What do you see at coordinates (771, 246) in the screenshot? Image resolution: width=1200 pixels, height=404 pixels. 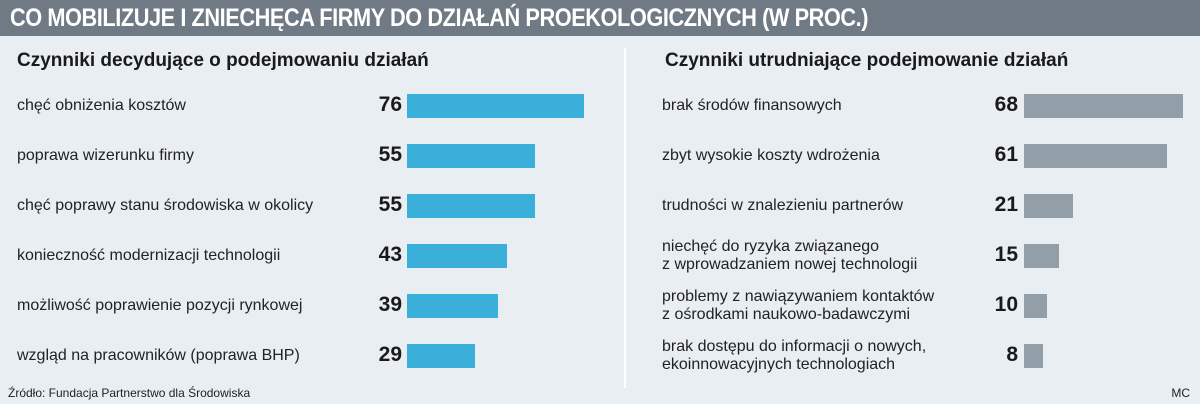 I see `right-category-label-line: niechęć do ryzyka związanego` at bounding box center [771, 246].